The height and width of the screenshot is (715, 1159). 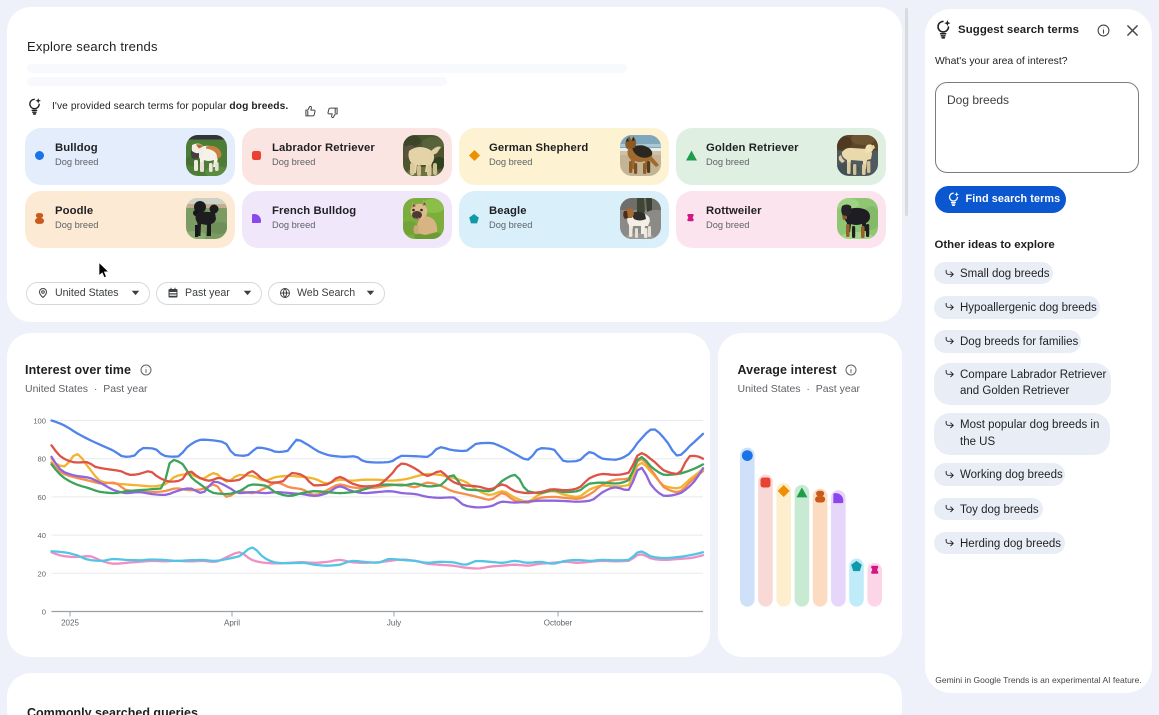 I want to click on svg-text: 100, so click(x=39, y=421).